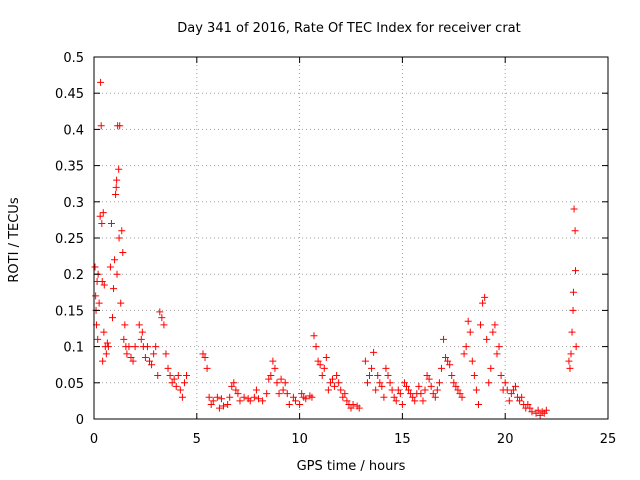 Image resolution: width=640 pixels, height=480 pixels. I want to click on y-tick-label: 0, so click(80, 420).